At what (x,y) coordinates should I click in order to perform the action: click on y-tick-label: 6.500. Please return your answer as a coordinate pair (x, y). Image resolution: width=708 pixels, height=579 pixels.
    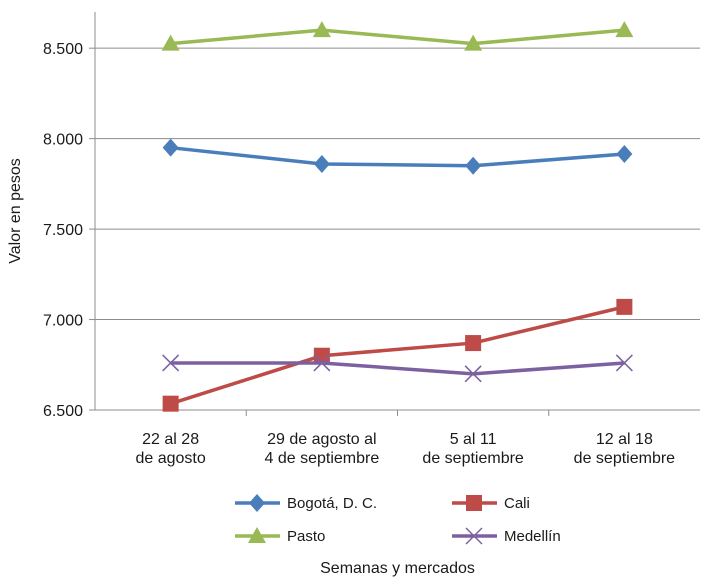
    Looking at the image, I should click on (63, 411).